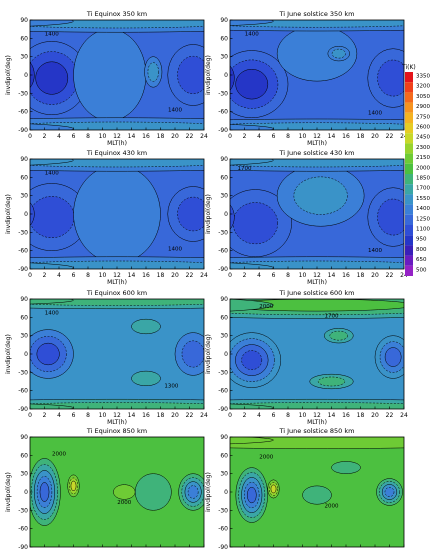  What do you see at coordinates (116, 153) in the screenshot?
I see `panel-title: Ti Equinox 430 km` at bounding box center [116, 153].